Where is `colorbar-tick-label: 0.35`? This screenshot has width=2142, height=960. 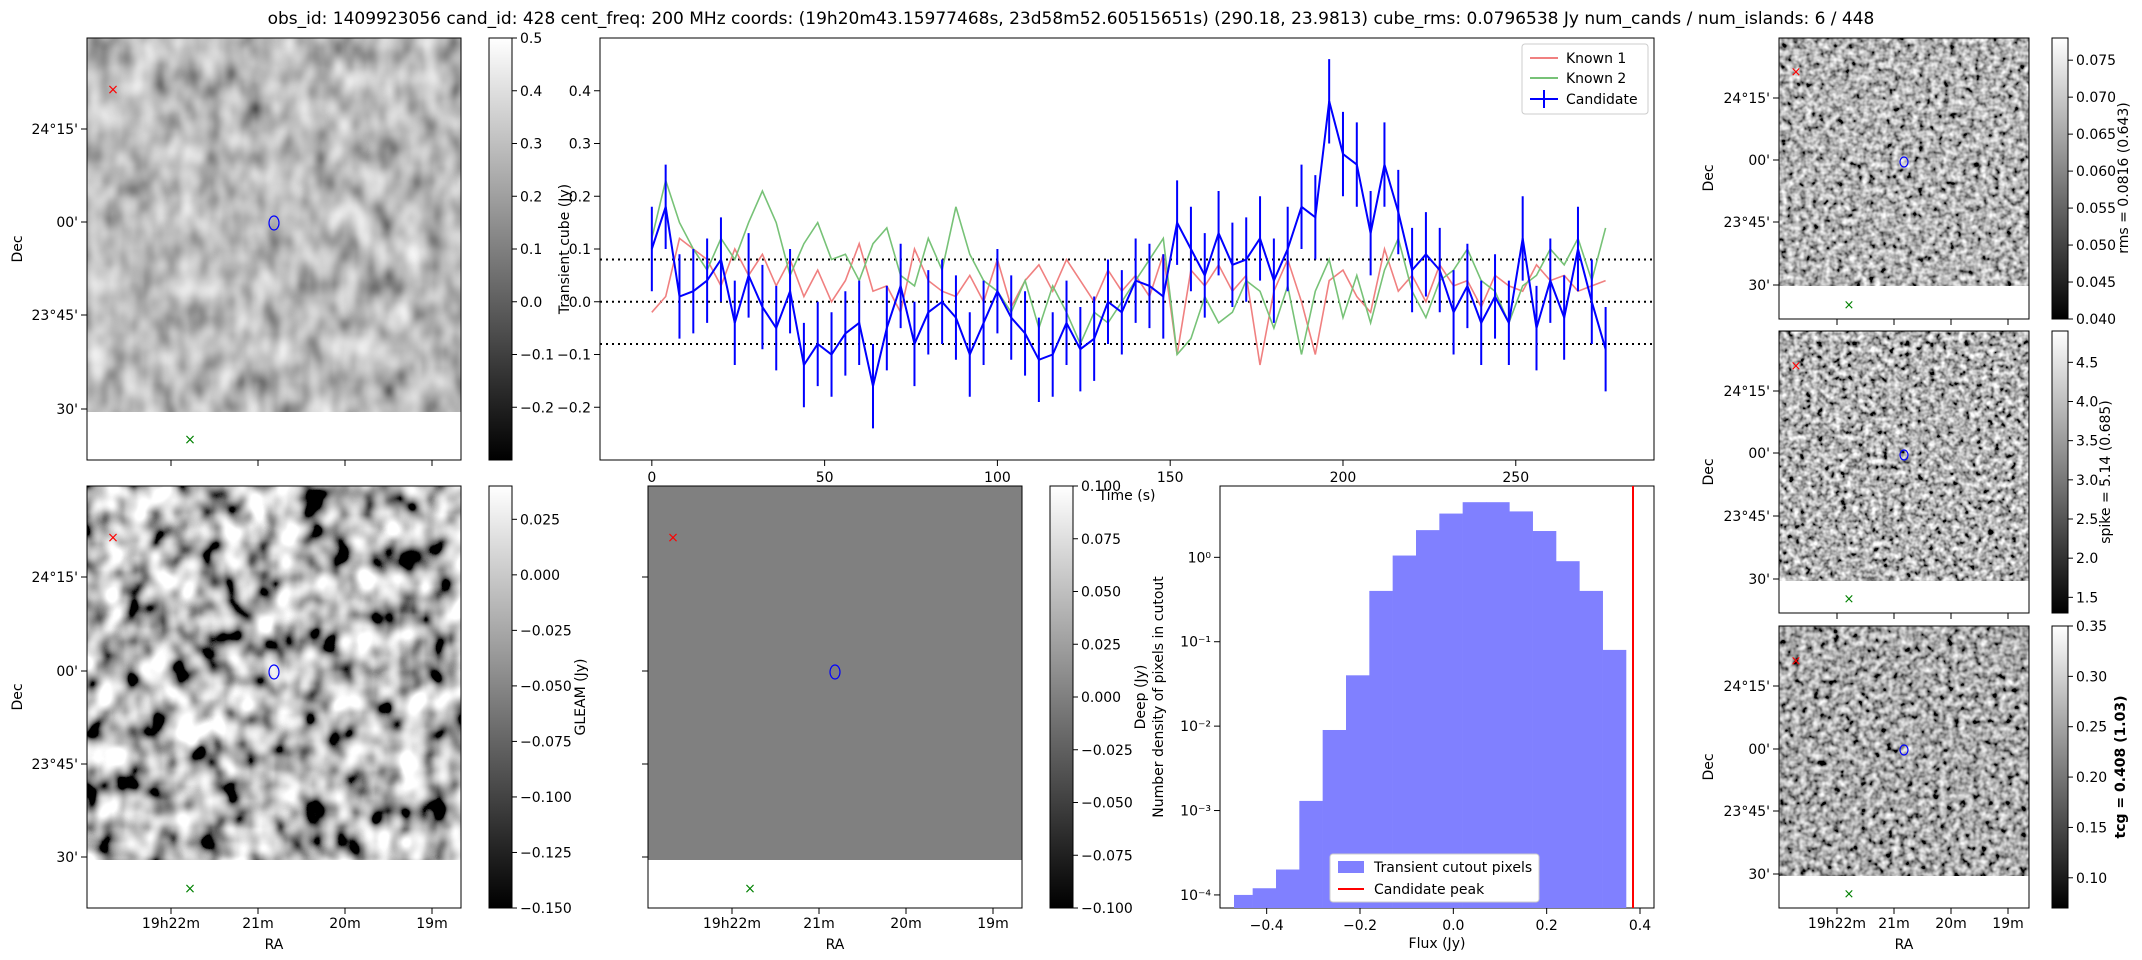
colorbar-tick-label: 0.35 is located at coordinates (2091, 627).